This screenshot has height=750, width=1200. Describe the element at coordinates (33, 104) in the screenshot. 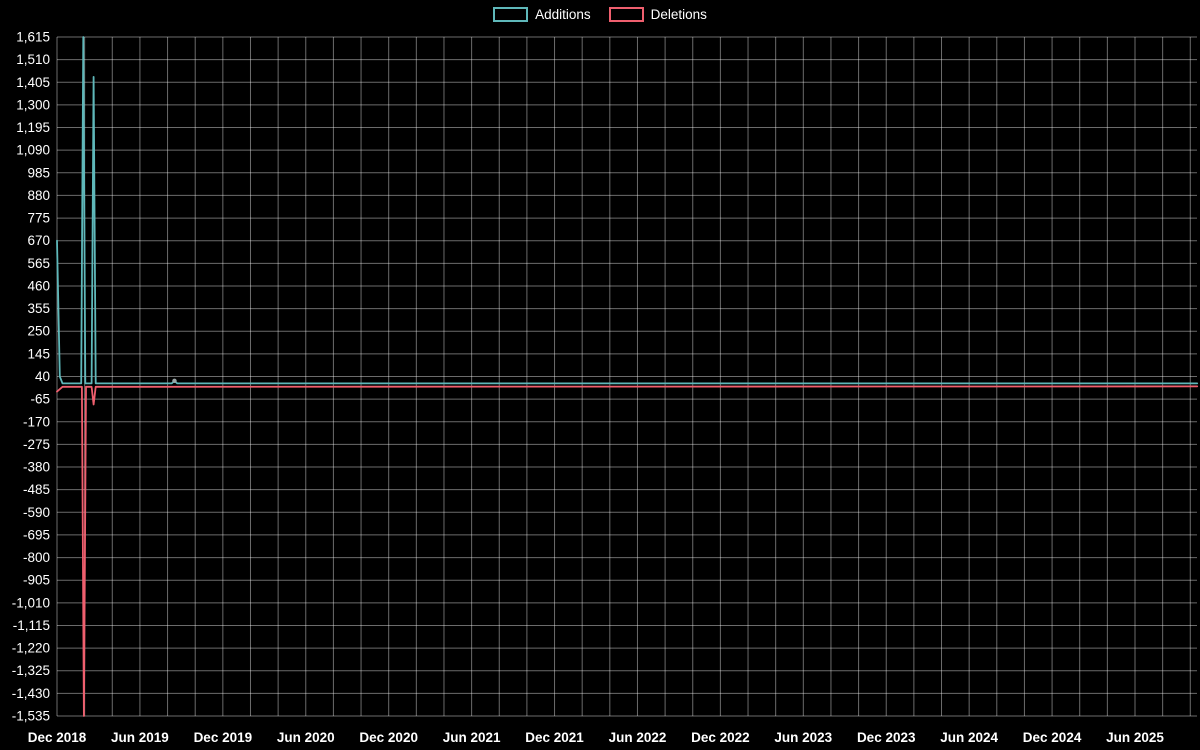

I see `y-tick-label: 1,300` at that location.